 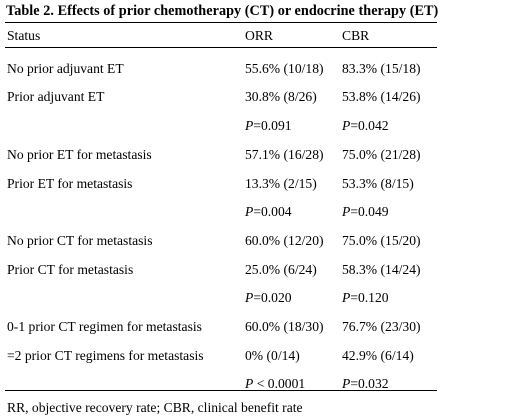 I want to click on row-status: =2 prior CT regimens for metastasis, so click(x=105, y=355).